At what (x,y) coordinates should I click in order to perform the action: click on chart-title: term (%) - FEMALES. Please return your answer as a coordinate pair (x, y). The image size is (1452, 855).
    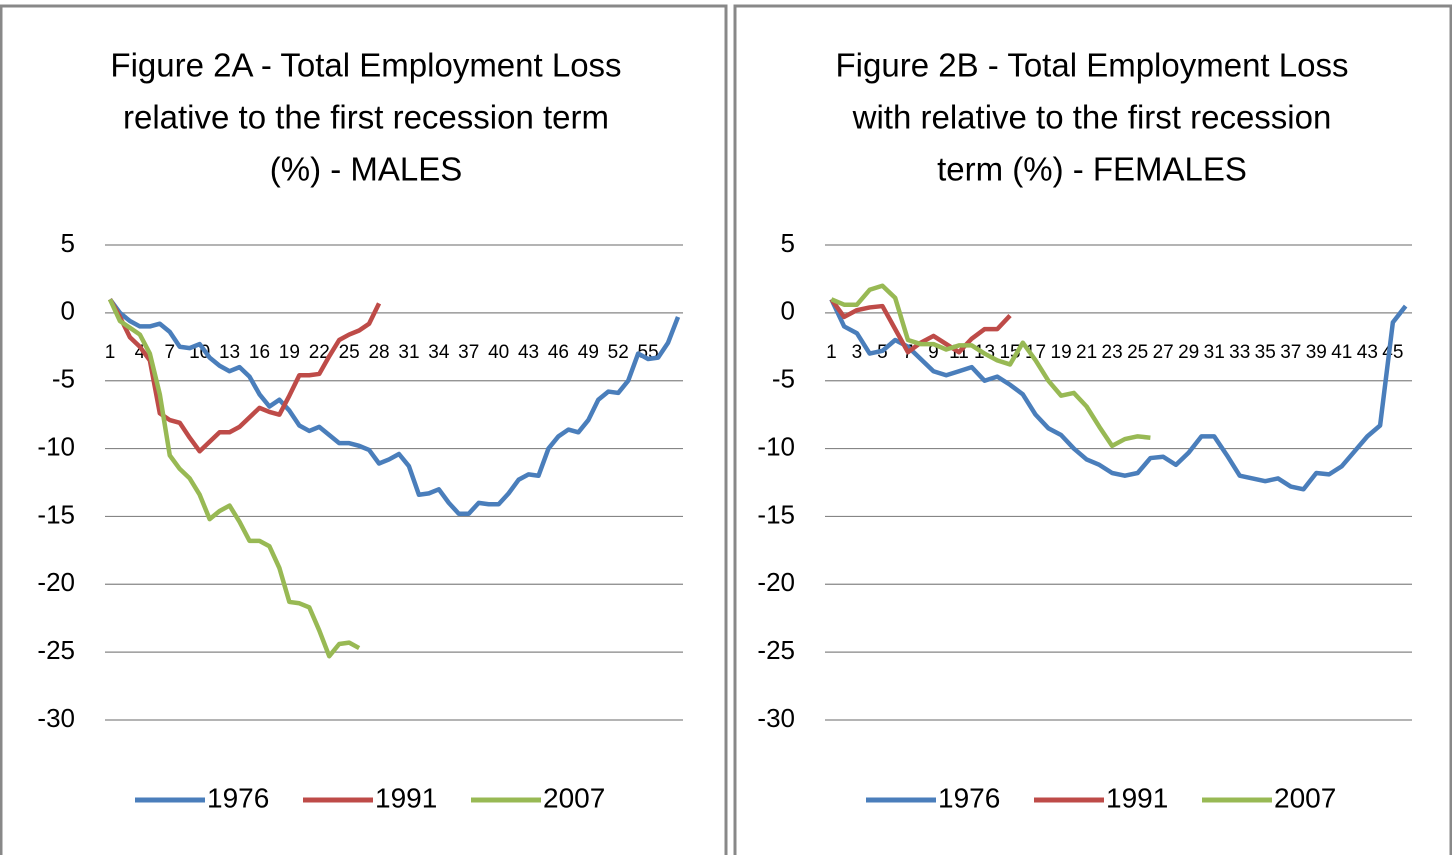
    Looking at the image, I should click on (1092, 169).